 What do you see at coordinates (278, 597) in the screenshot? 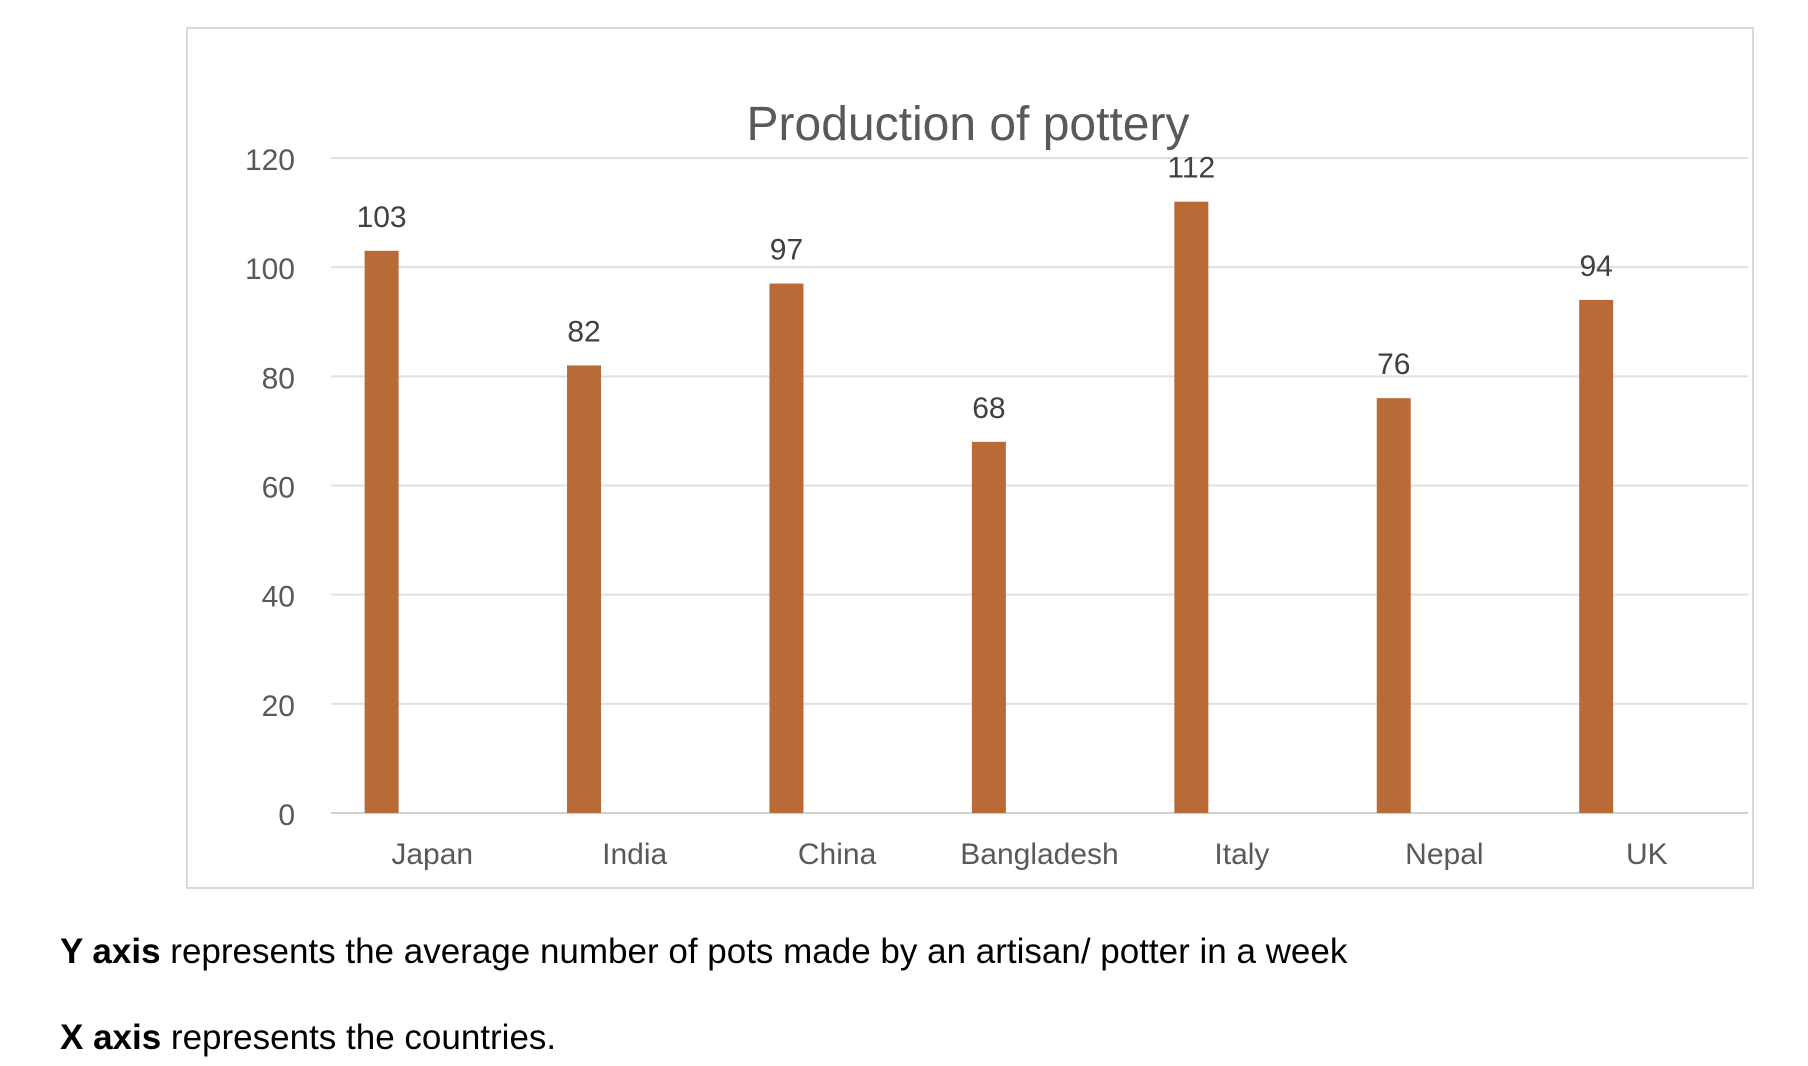
I see `y-tick-label: 40` at bounding box center [278, 597].